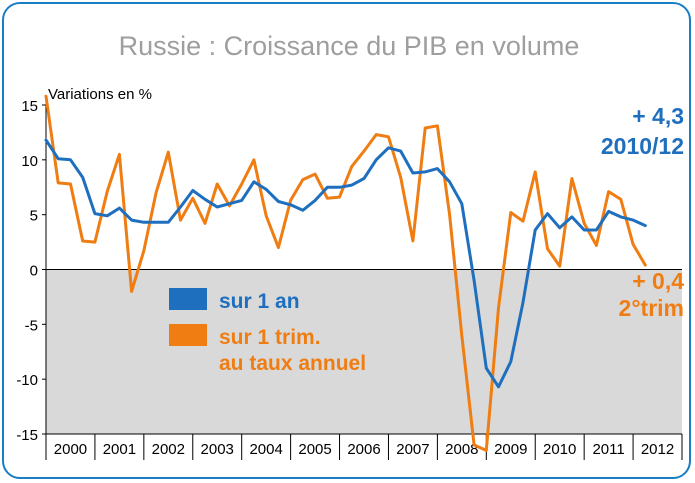 This screenshot has height=483, width=695. What do you see at coordinates (217, 449) in the screenshot?
I see `x-tick-label: 2003` at bounding box center [217, 449].